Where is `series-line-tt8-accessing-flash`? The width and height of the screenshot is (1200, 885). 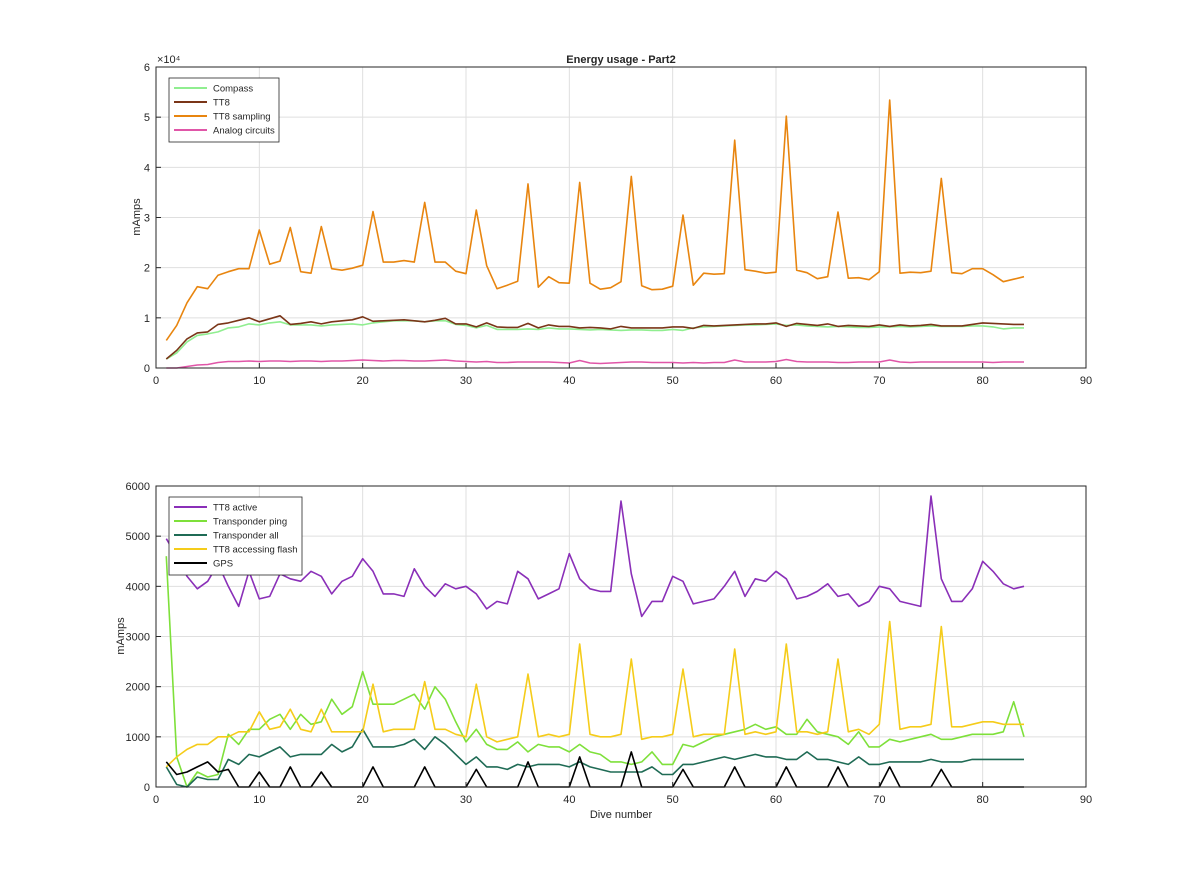 series-line-tt8-accessing-flash is located at coordinates (594, 694).